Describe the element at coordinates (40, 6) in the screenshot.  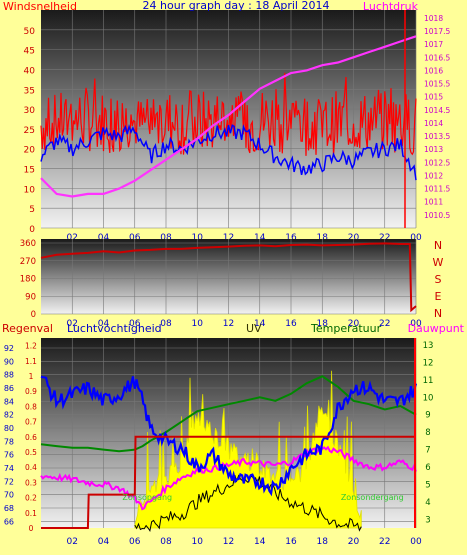
I see `panel1-left-label: Windsnelheid` at that location.